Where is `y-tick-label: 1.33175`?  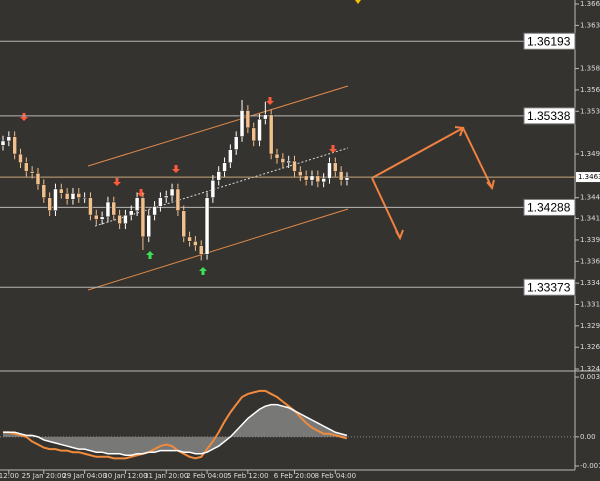 y-tick-label: 1.33175 is located at coordinates (590, 304).